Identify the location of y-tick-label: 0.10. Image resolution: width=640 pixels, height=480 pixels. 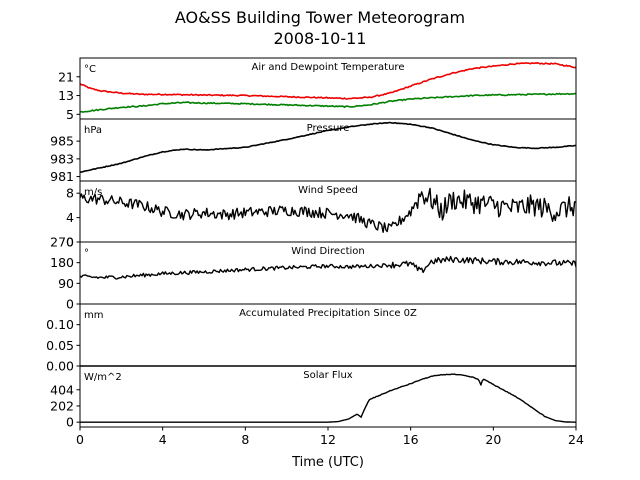
(60, 324).